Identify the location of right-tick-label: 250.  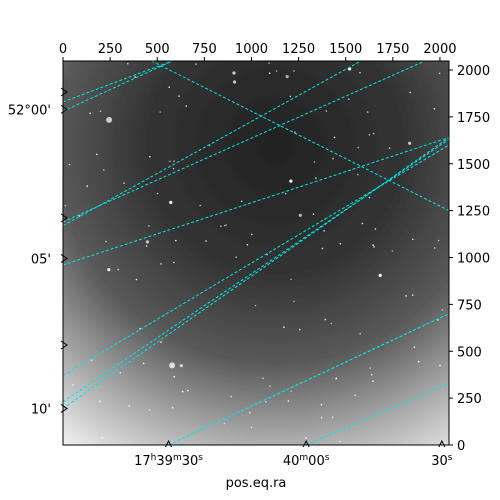
(469, 399).